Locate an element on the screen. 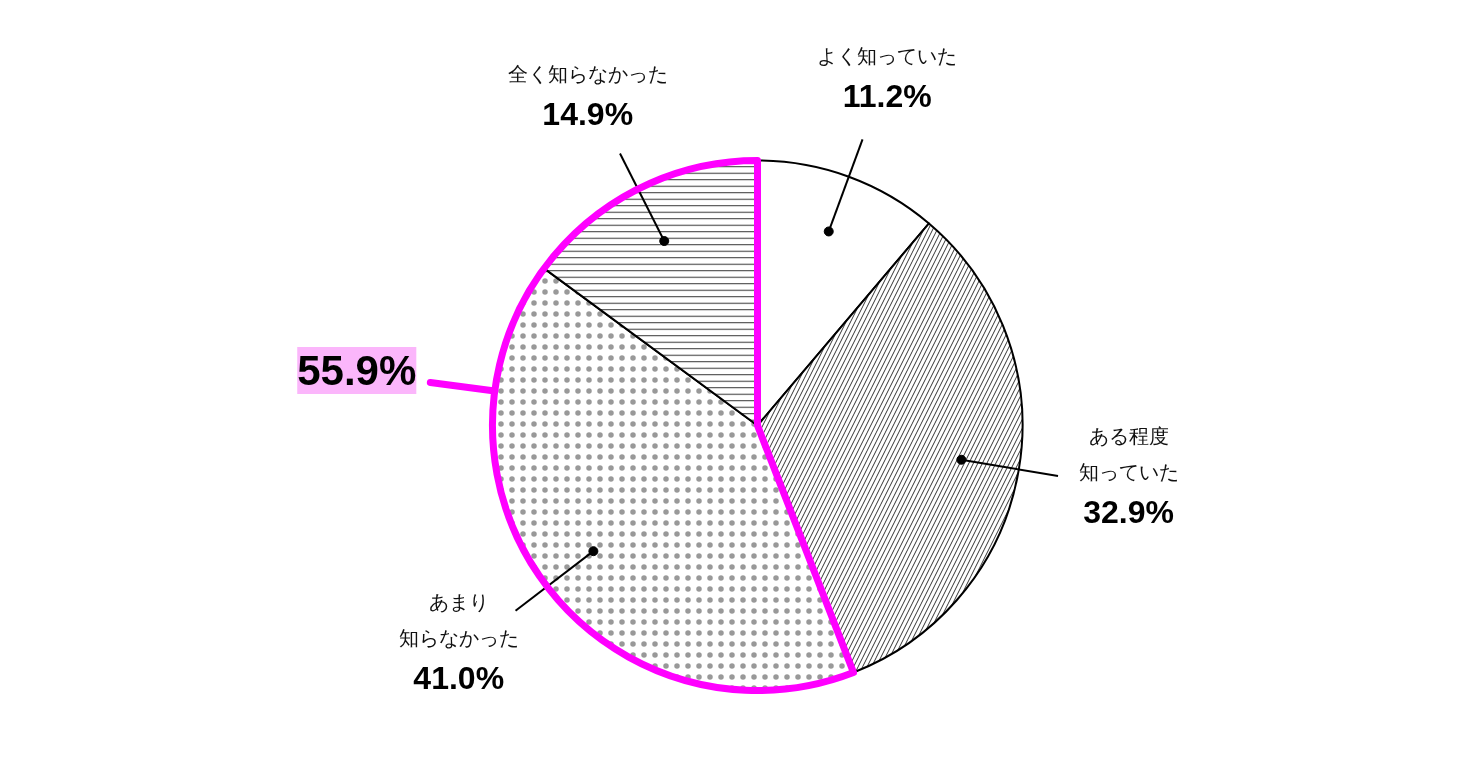 The height and width of the screenshot is (764, 1480). text: 55.9% is located at coordinates (357, 370).